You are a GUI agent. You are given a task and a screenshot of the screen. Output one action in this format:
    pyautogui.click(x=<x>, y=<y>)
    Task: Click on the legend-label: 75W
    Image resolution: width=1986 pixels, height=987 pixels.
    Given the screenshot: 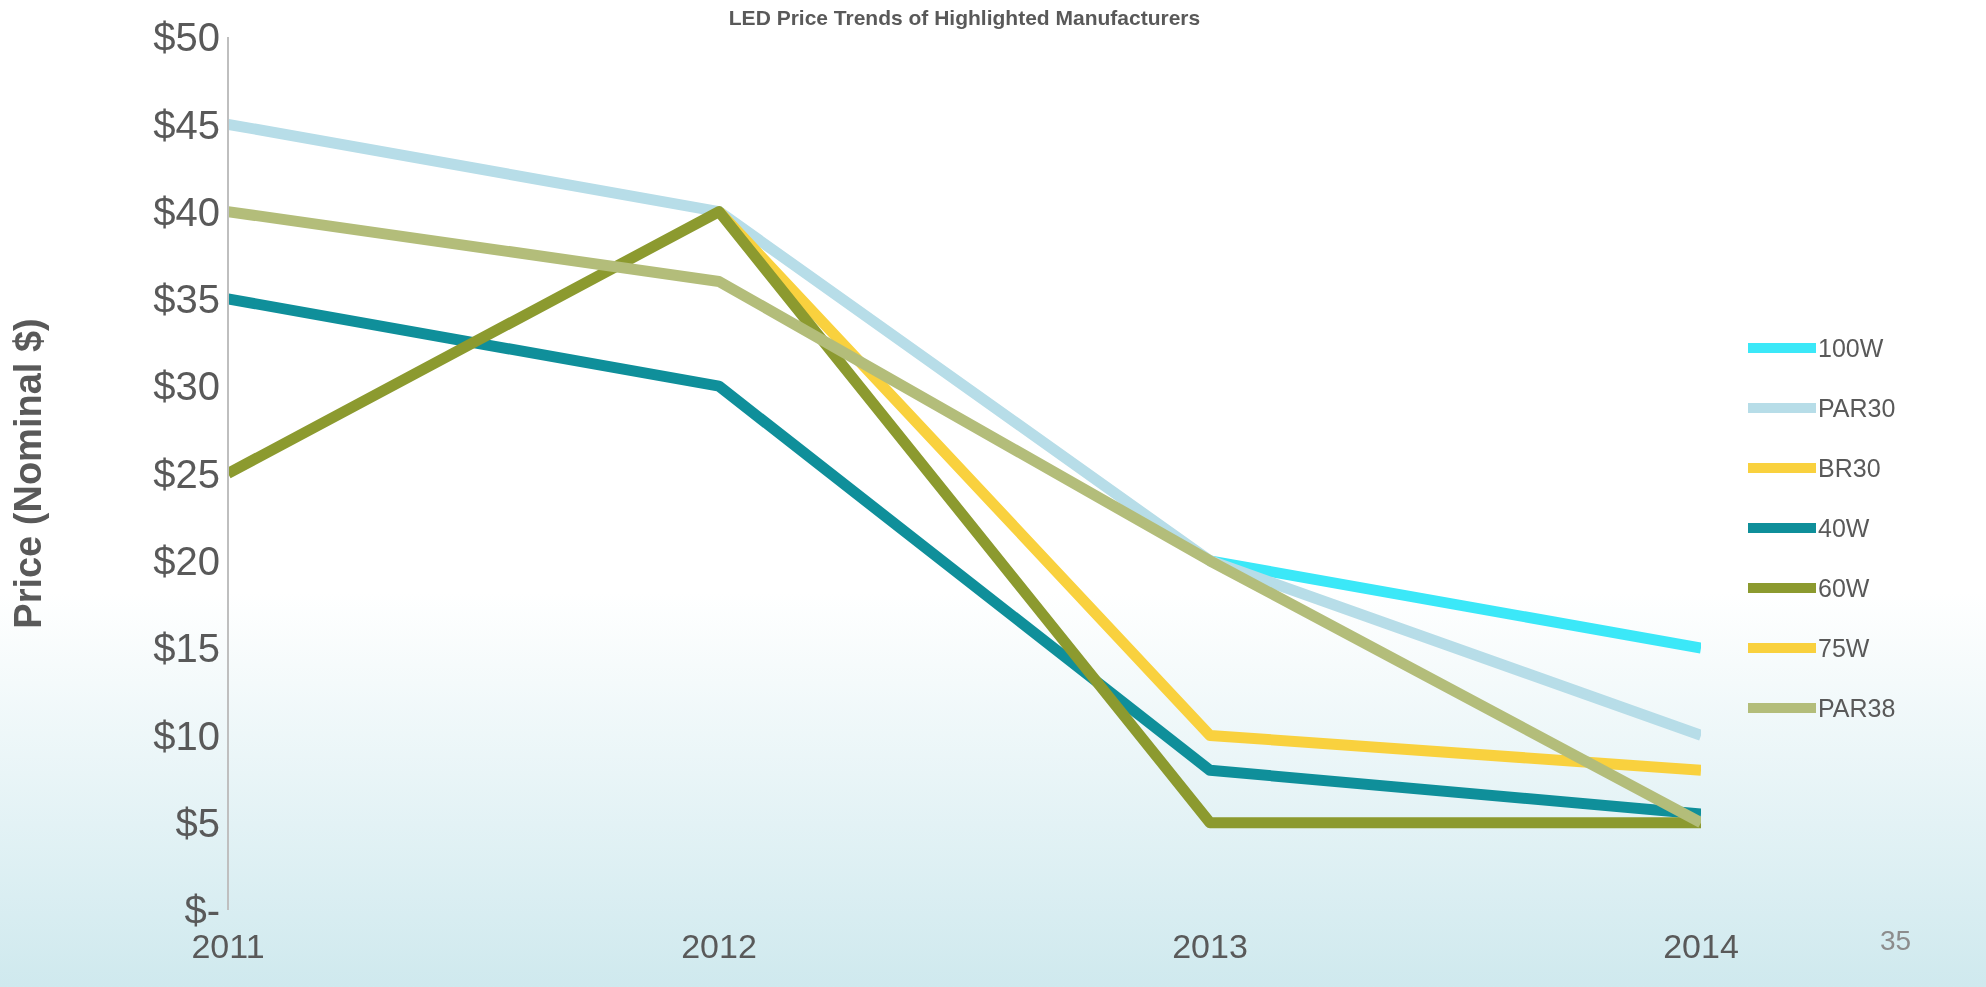 What is the action you would take?
    pyautogui.click(x=1844, y=648)
    